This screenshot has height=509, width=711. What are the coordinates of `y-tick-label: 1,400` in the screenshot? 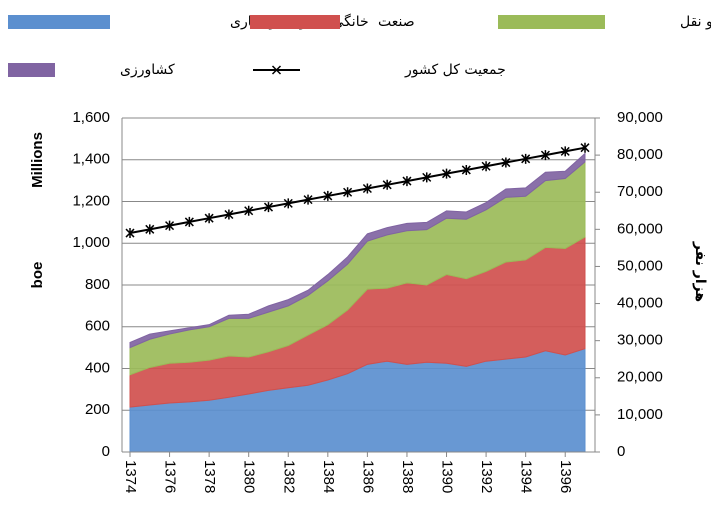 It's located at (91, 159).